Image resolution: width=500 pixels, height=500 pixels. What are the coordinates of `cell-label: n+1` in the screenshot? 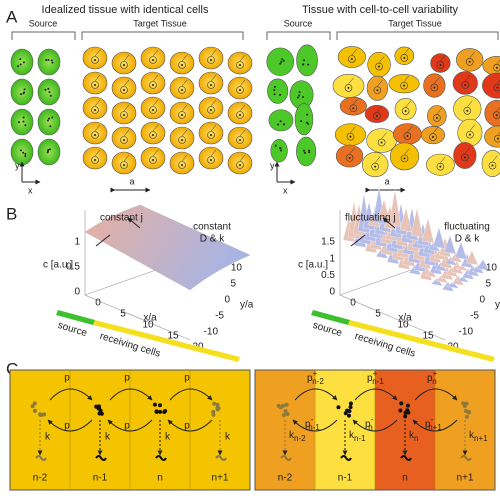 It's located at (220, 478).